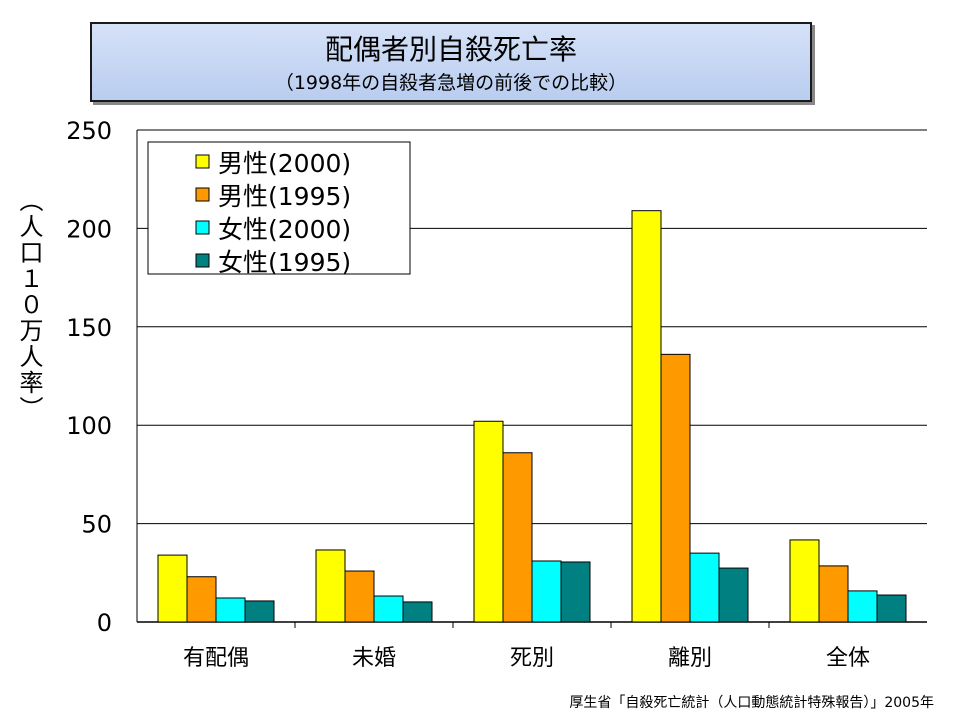 This screenshot has width=960, height=720. I want to click on chart-subtitle: （1998年の自殺者急増の前後での比較）, so click(451, 83).